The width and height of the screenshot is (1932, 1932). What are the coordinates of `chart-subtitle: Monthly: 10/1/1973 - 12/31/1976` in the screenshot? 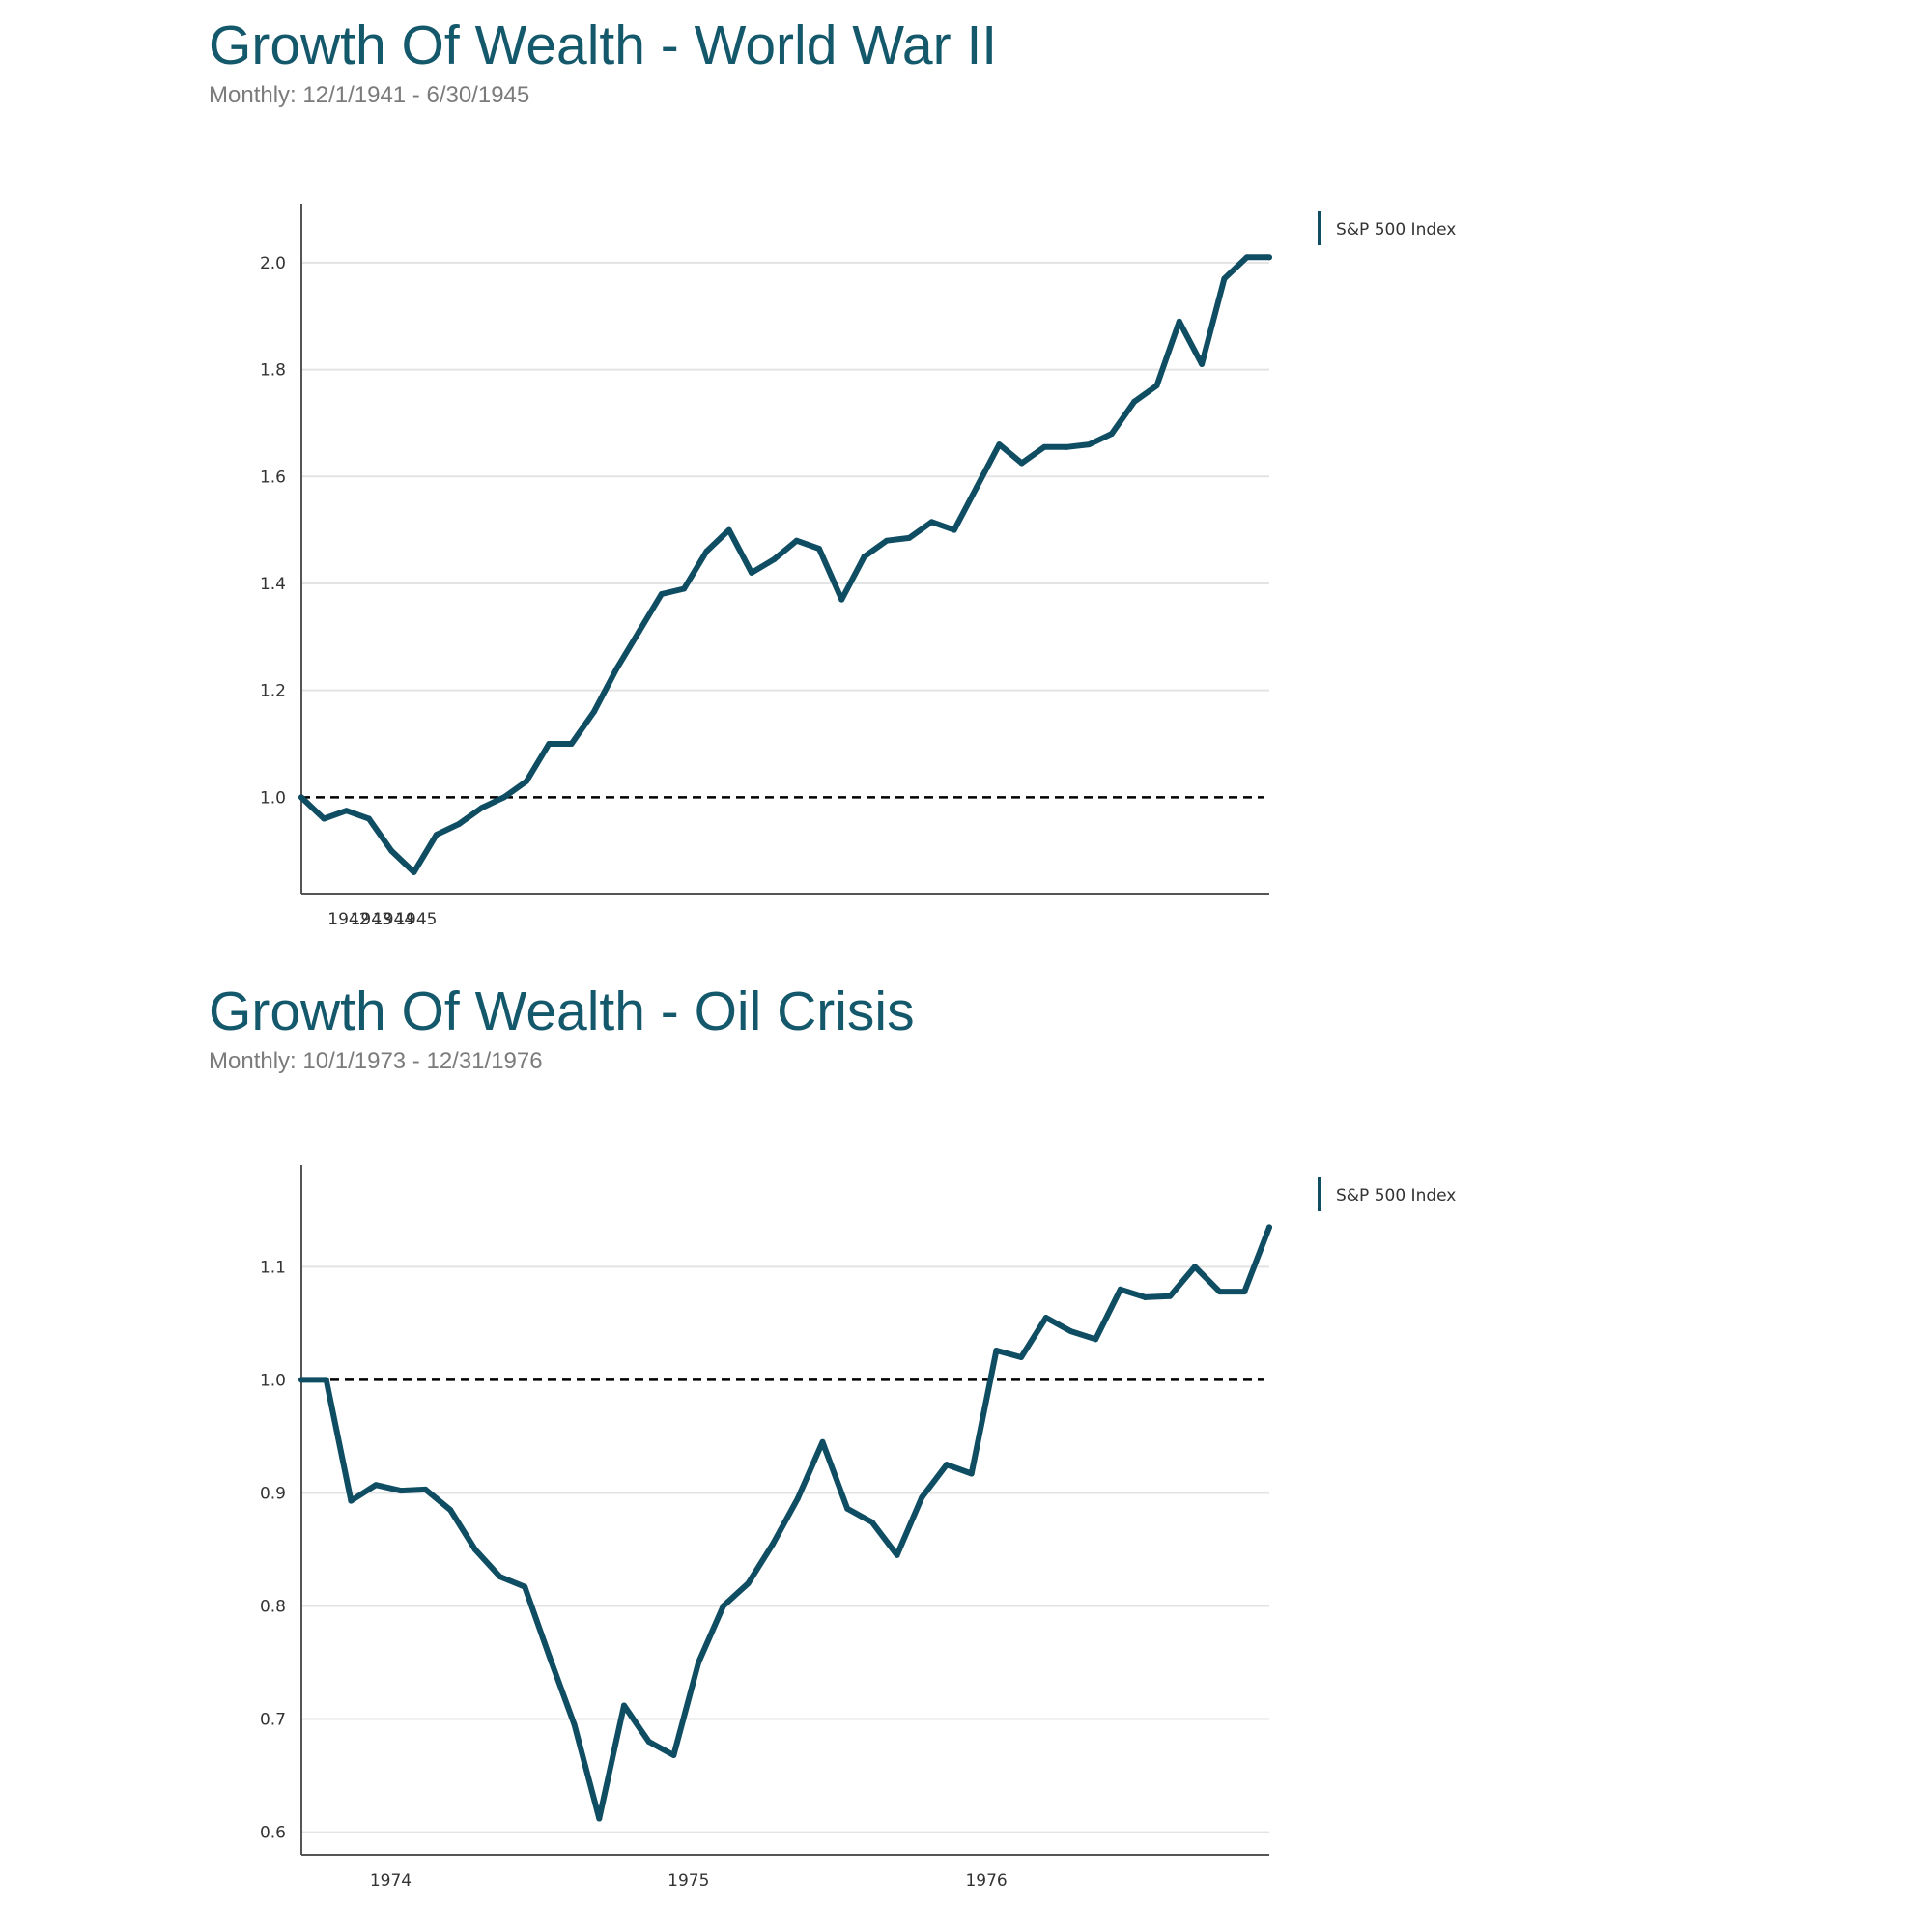 It's located at (376, 1061).